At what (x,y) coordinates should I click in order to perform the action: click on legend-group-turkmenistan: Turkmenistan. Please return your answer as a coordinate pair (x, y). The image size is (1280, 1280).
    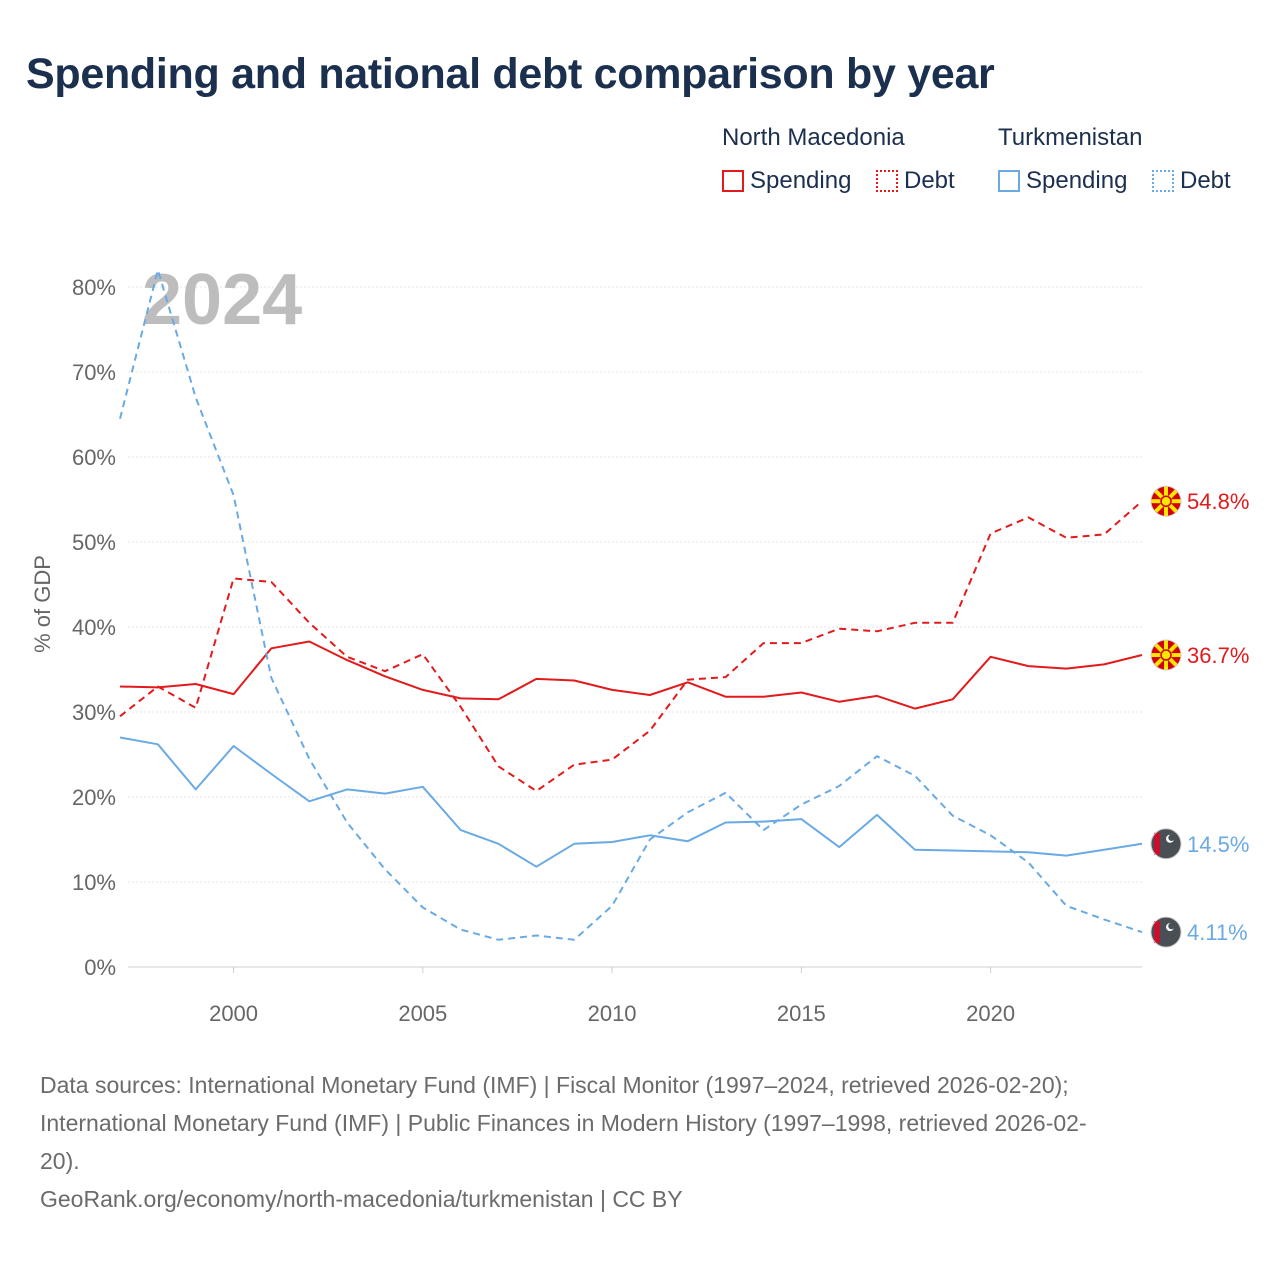
    Looking at the image, I should click on (1070, 137).